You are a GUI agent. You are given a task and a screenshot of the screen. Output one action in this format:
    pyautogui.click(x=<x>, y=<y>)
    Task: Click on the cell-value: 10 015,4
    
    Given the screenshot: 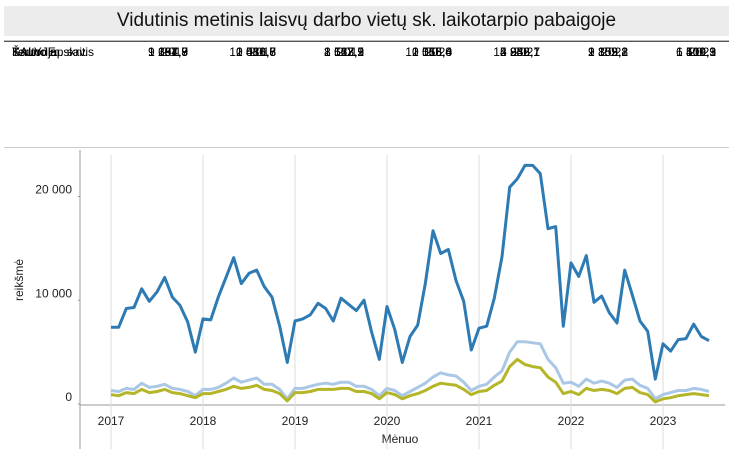 What is the action you would take?
    pyautogui.click(x=428, y=52)
    